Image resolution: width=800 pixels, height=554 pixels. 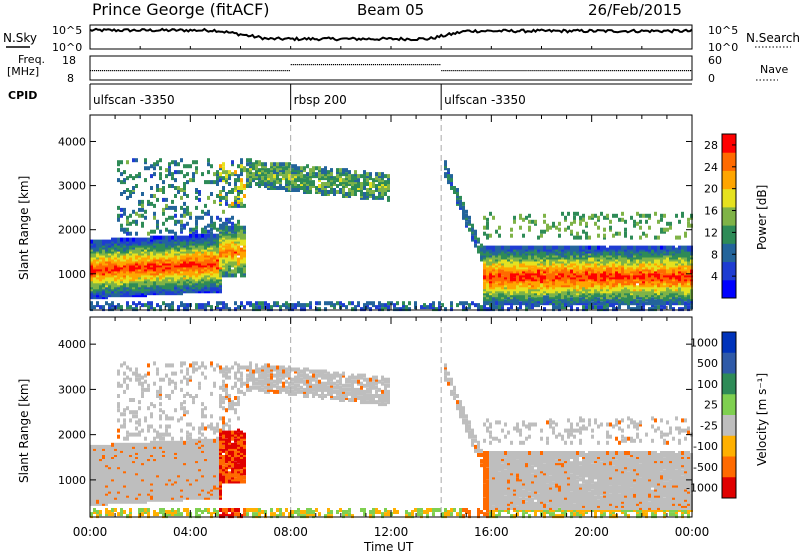 What do you see at coordinates (391, 47) in the screenshot?
I see `noise-ticks` at bounding box center [391, 47].